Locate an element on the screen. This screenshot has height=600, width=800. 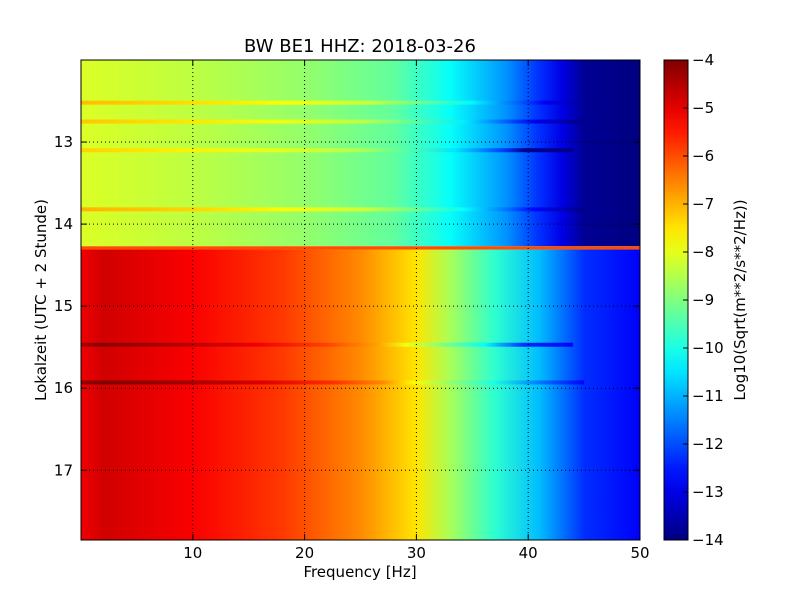
x-axis-label: Frequency [Hz] is located at coordinates (359, 572).